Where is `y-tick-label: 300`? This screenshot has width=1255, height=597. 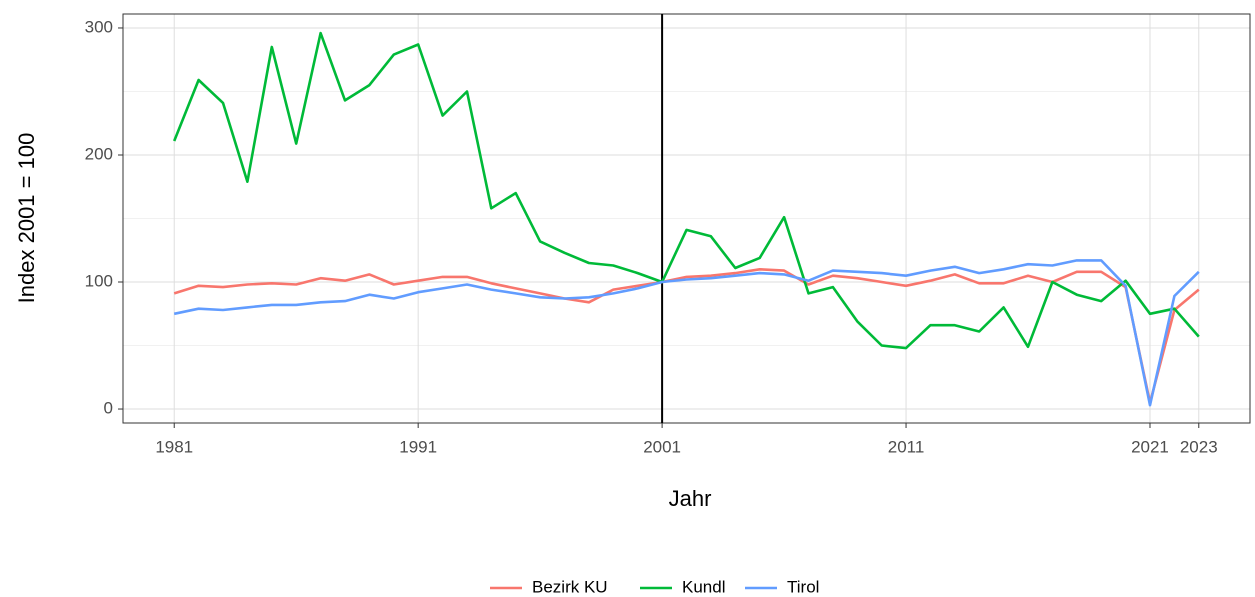 y-tick-label: 300 is located at coordinates (99, 26).